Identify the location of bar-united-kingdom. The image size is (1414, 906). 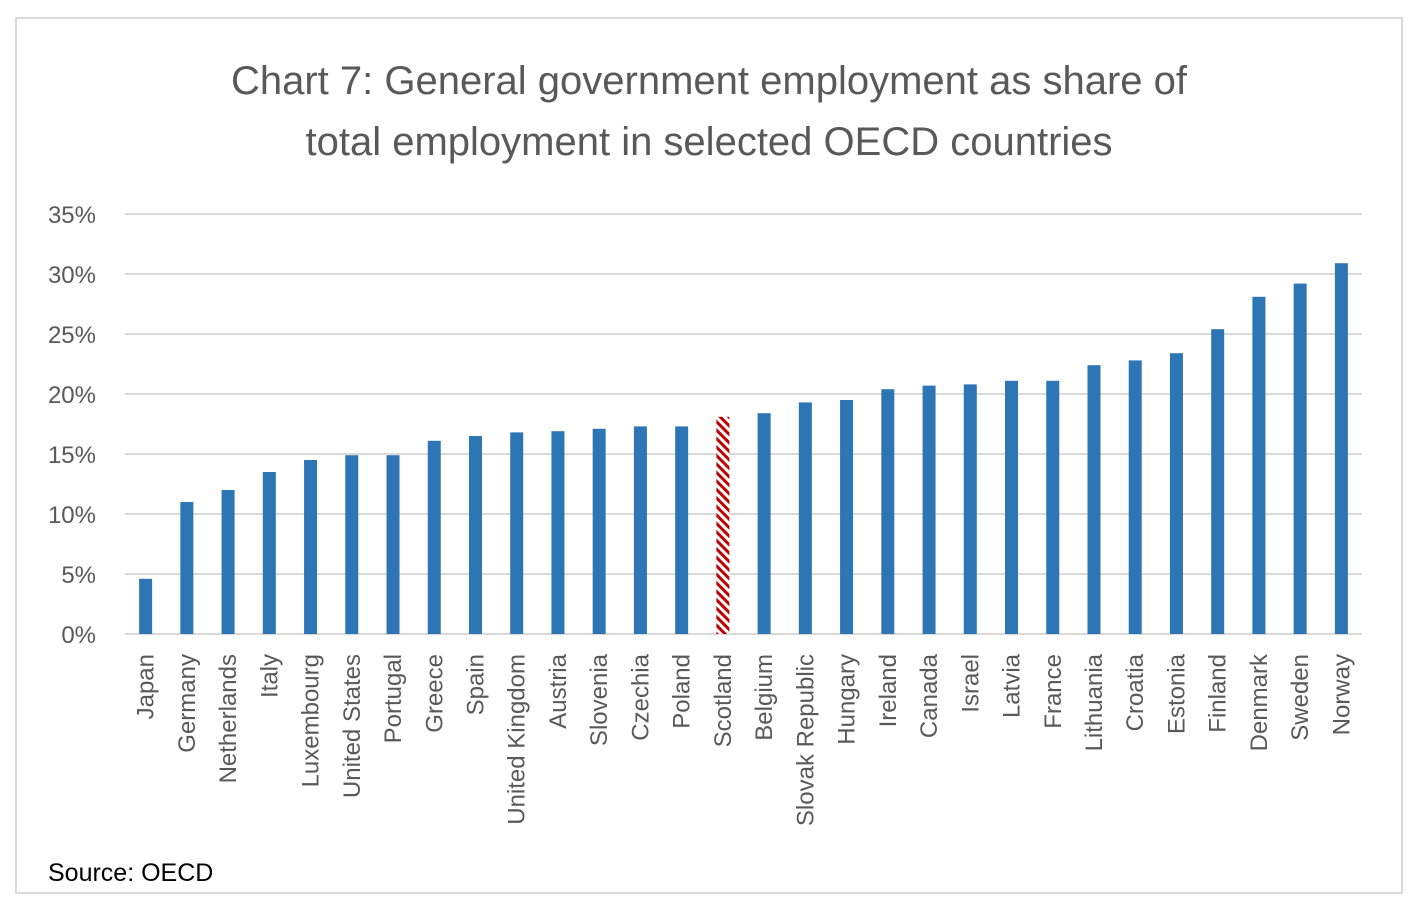
(517, 533).